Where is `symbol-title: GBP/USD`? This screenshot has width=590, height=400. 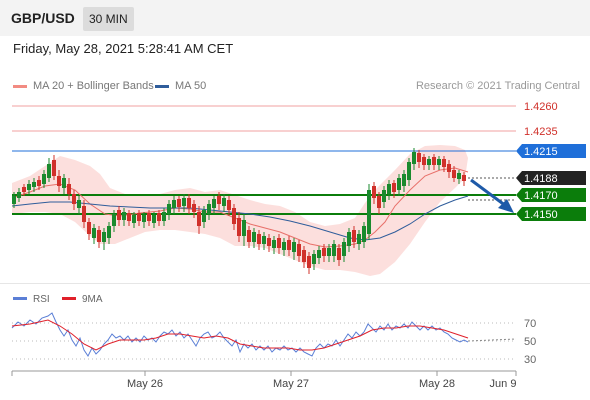
symbol-title: GBP/USD is located at coordinates (43, 18).